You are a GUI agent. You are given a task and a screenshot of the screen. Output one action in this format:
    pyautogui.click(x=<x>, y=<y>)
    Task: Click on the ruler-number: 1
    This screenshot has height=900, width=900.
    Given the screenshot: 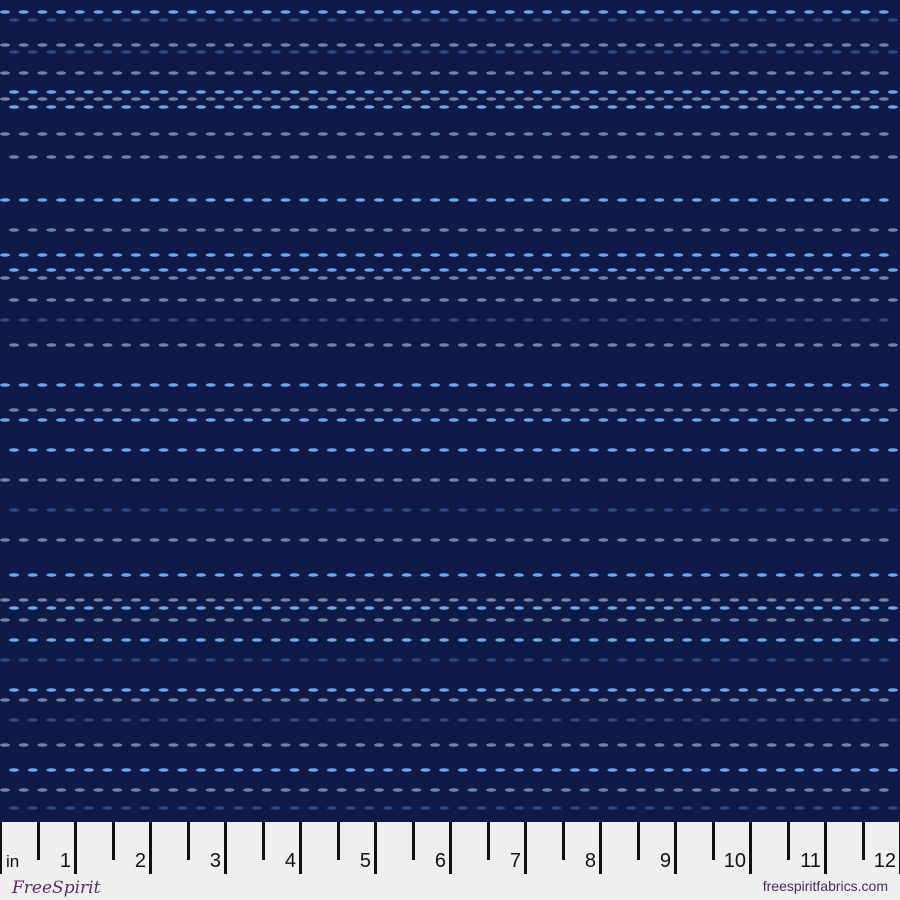 What is the action you would take?
    pyautogui.click(x=65, y=861)
    